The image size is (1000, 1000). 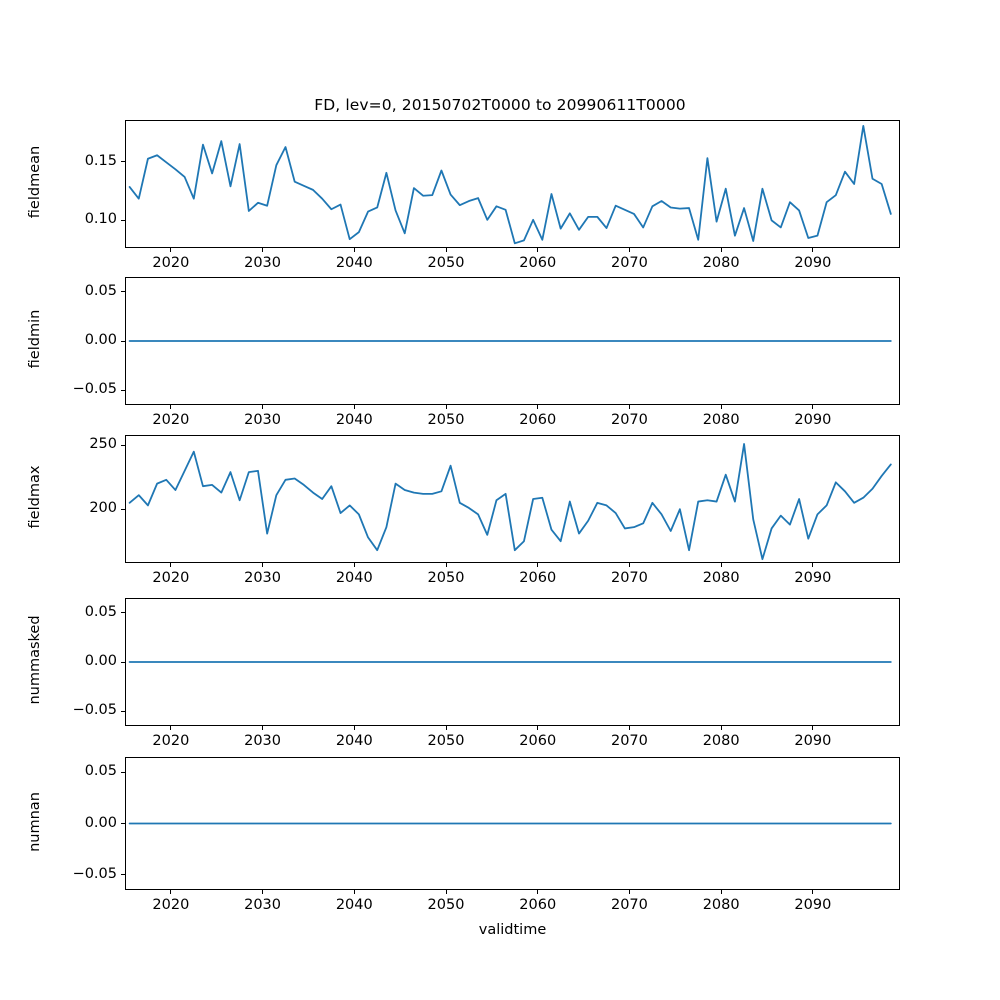 What do you see at coordinates (35, 182) in the screenshot?
I see `y-axis-label-fieldmean: fieldmean` at bounding box center [35, 182].